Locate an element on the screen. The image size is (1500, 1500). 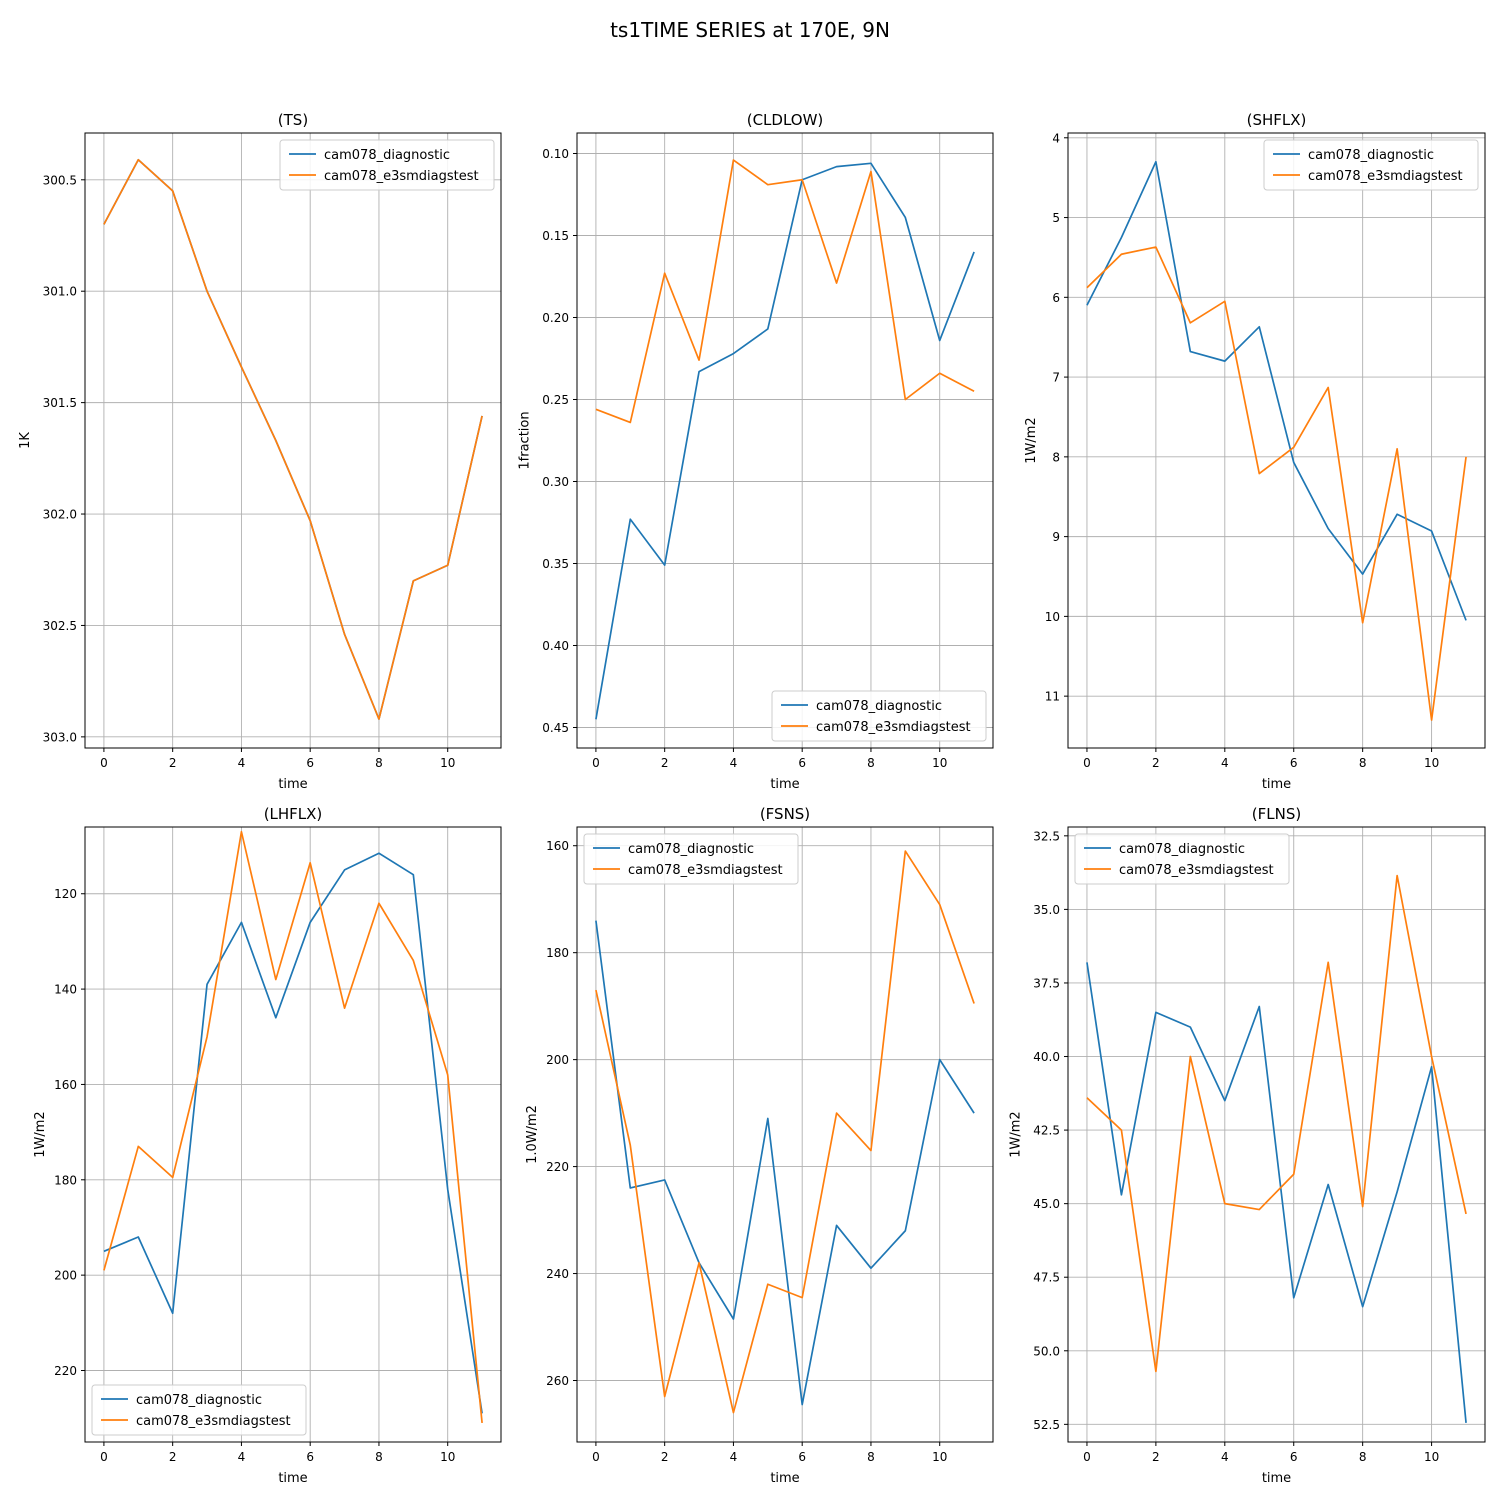
y-tick-label: 47.5 is located at coordinates (1046, 1278).